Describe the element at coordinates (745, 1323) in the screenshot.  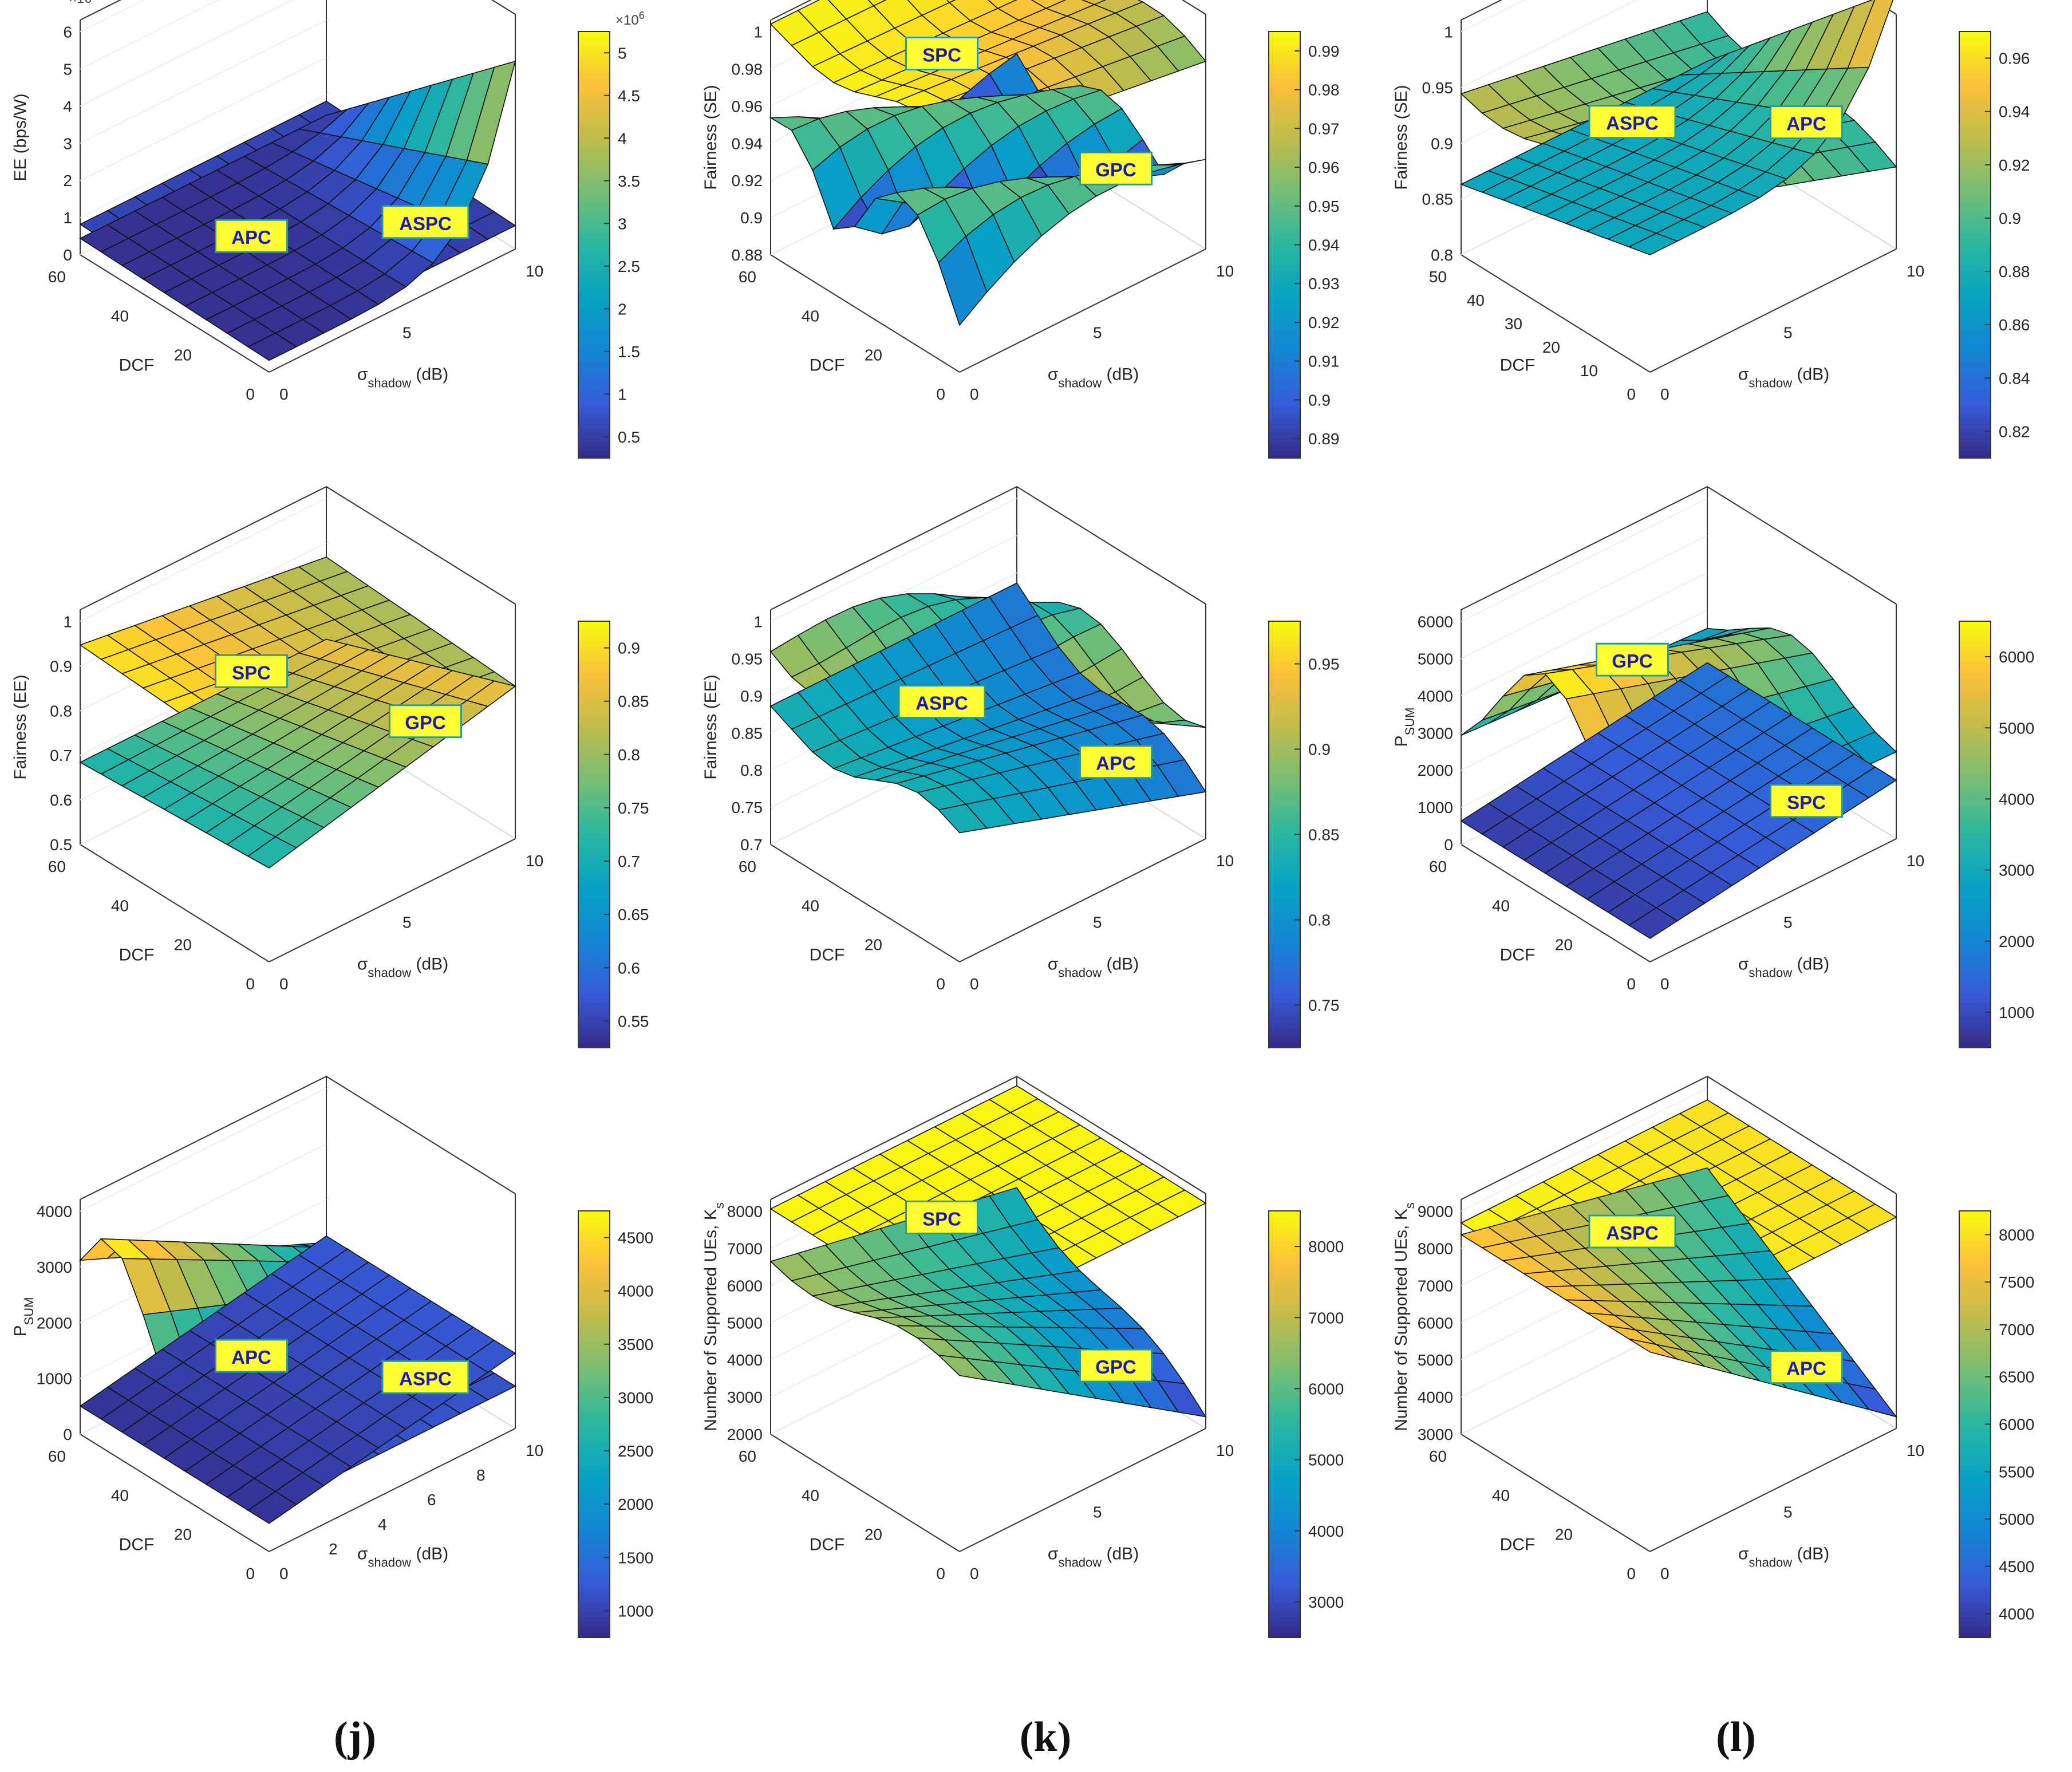
I see `z-tick-label: 5000` at that location.